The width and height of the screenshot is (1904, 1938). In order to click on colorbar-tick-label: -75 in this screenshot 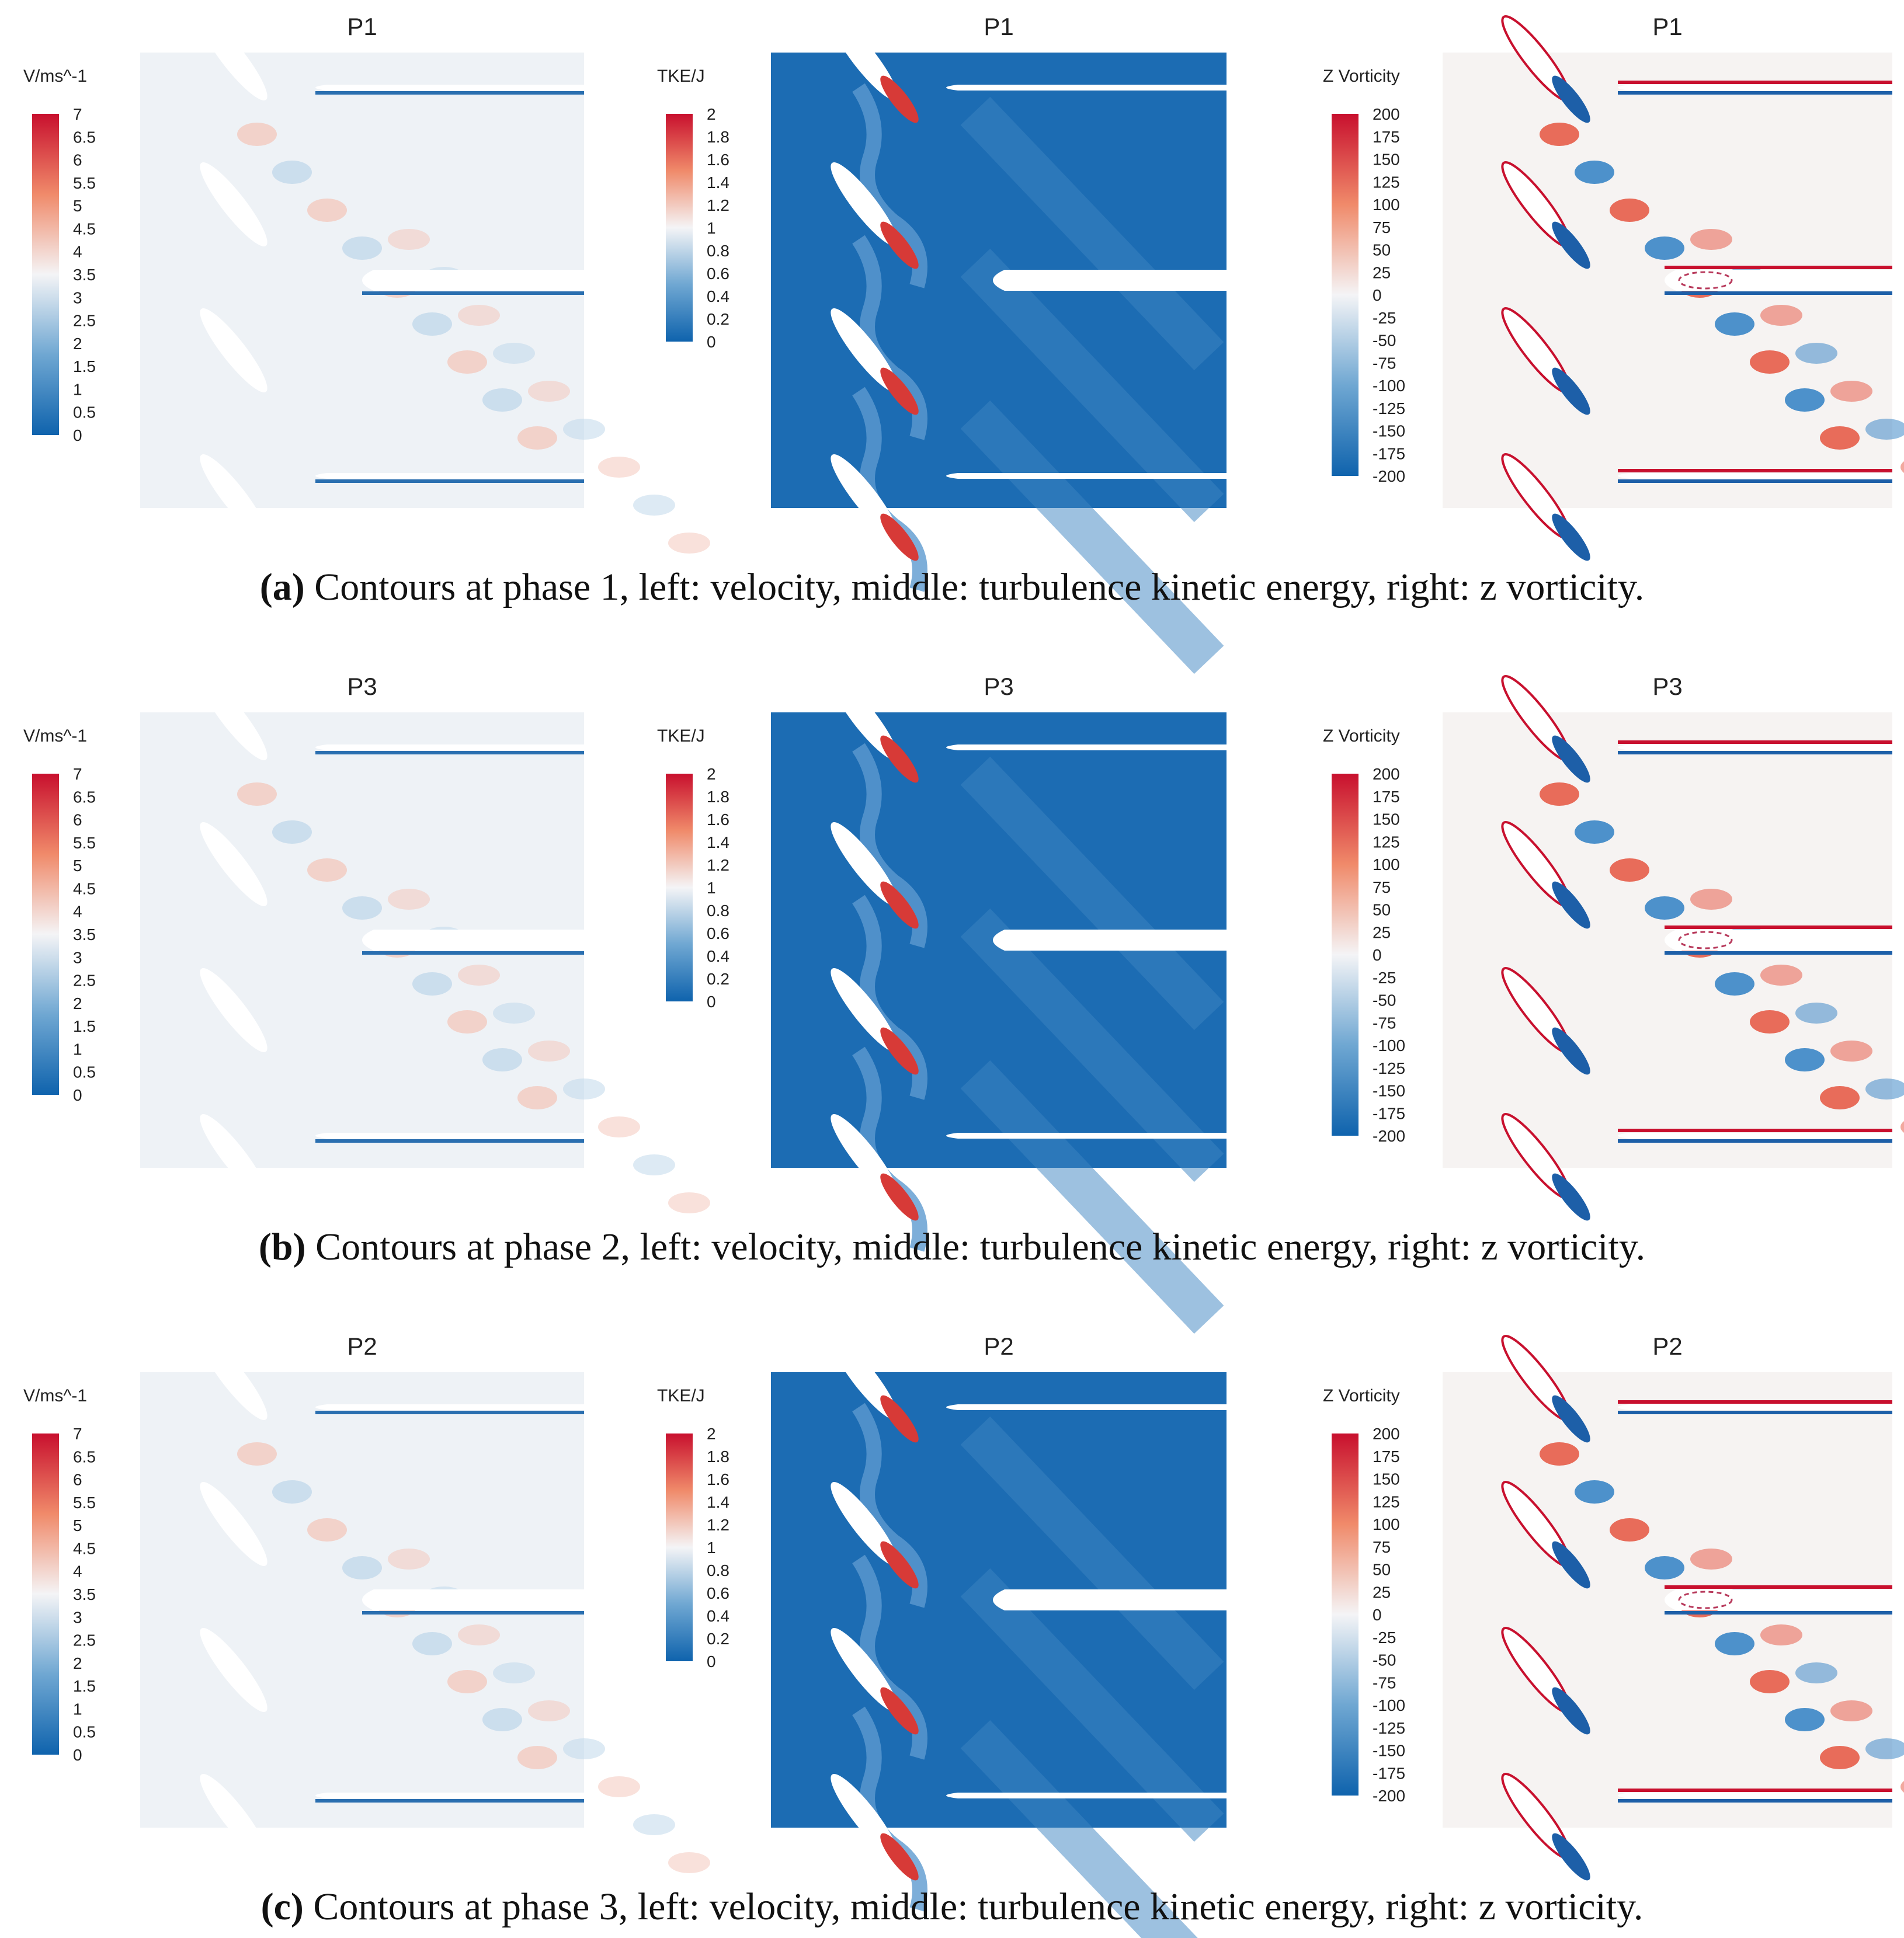, I will do `click(1384, 1023)`.